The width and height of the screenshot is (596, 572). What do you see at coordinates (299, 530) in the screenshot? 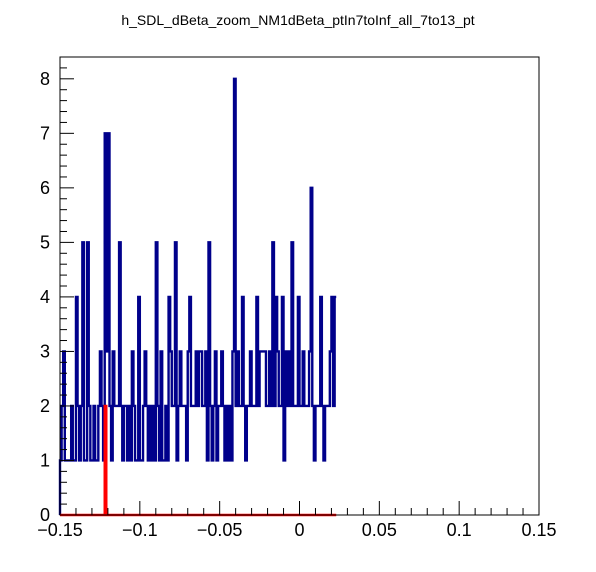
I see `x-tick-label: 0` at bounding box center [299, 530].